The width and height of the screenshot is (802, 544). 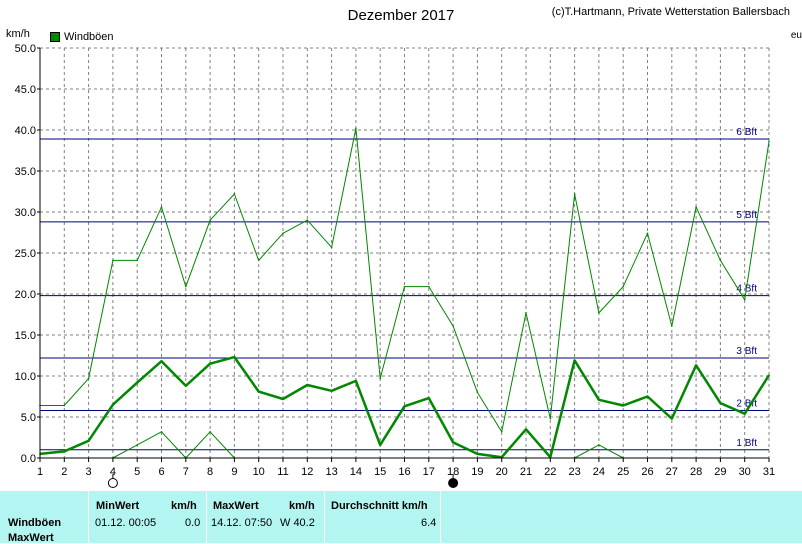 I want to click on x-tick-label: 16, so click(x=404, y=472).